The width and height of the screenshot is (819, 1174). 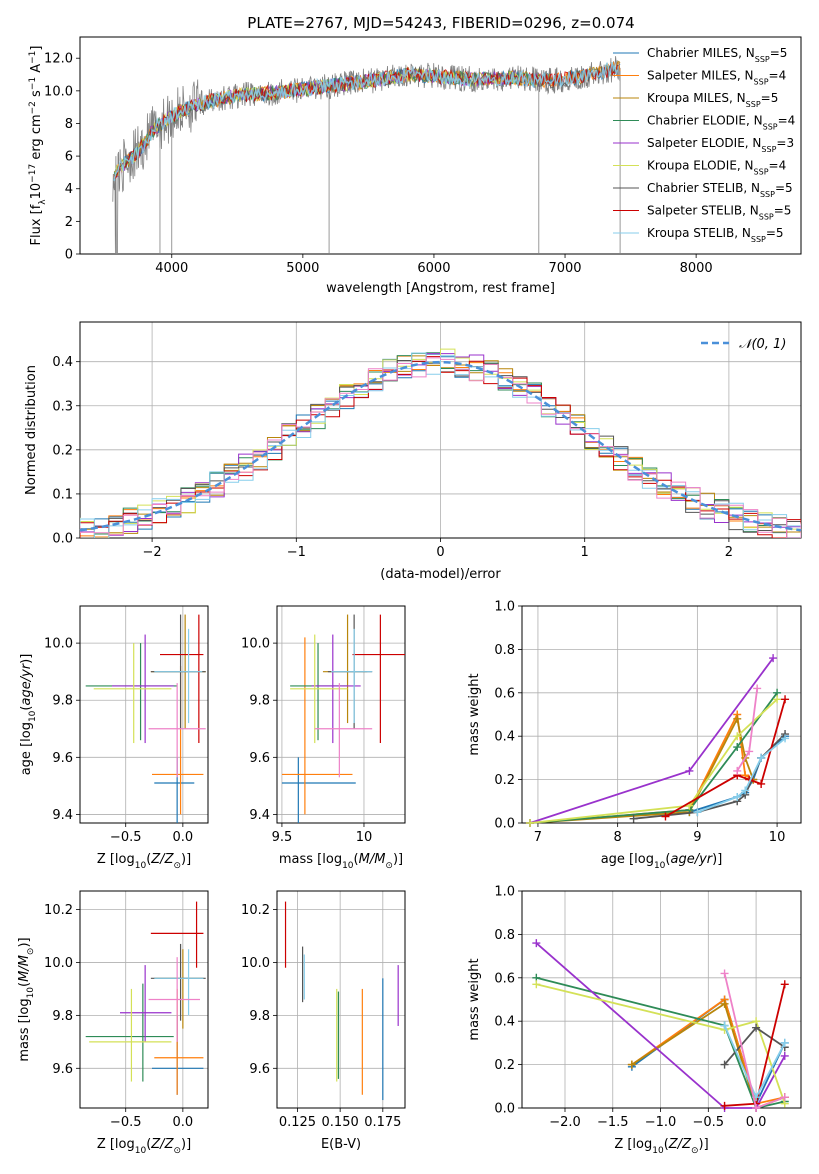 What do you see at coordinates (382, 1122) in the screenshot?
I see `x-tick-label: 0.175` at bounding box center [382, 1122].